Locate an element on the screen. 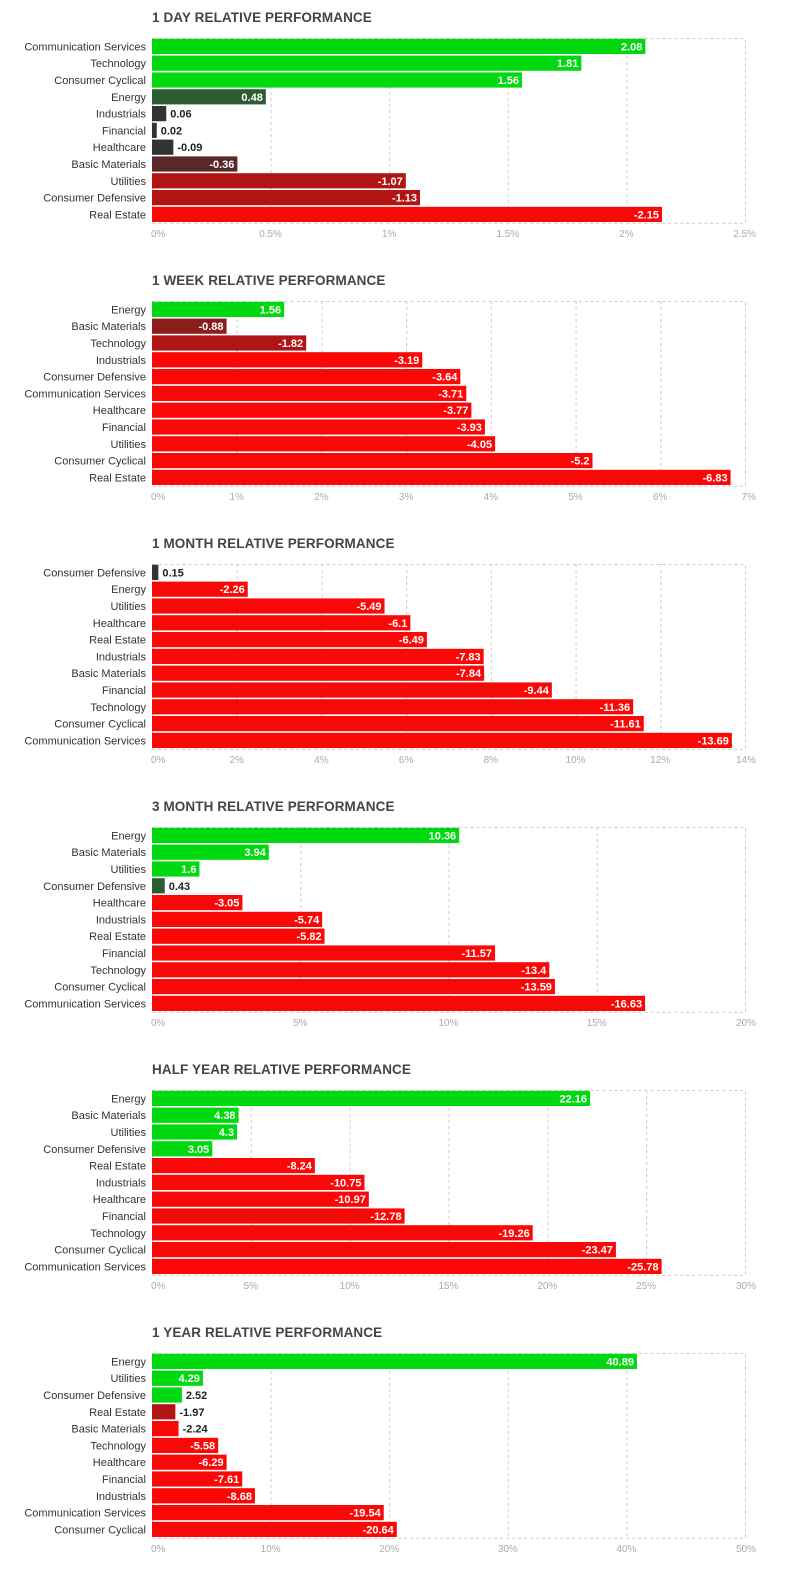  value-label: -9.44 is located at coordinates (537, 691).